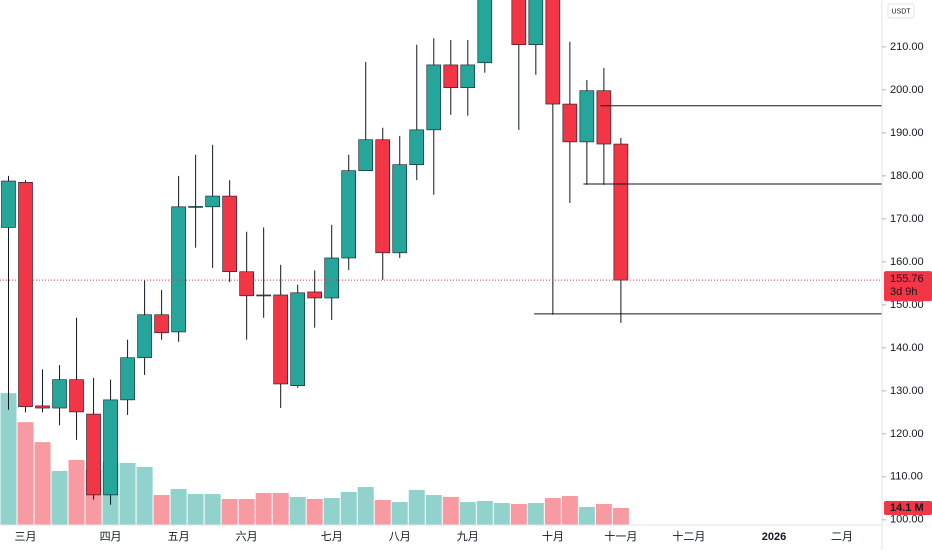 This screenshot has width=932, height=555. Describe the element at coordinates (907, 434) in the screenshot. I see `y-tick-label: 120.00` at that location.